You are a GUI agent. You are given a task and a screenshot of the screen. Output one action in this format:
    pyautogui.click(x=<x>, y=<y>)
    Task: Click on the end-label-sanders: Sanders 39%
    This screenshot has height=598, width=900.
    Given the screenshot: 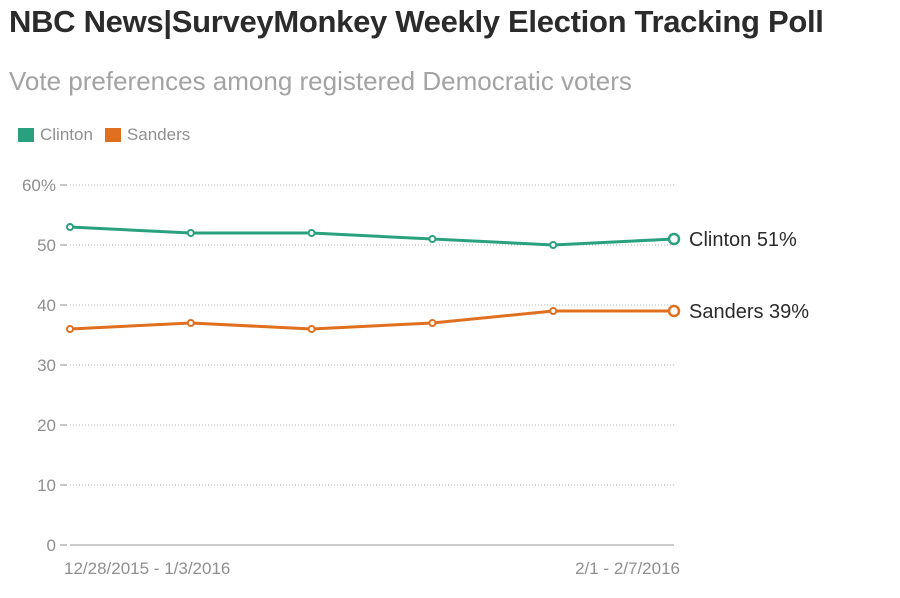 What is the action you would take?
    pyautogui.click(x=749, y=312)
    